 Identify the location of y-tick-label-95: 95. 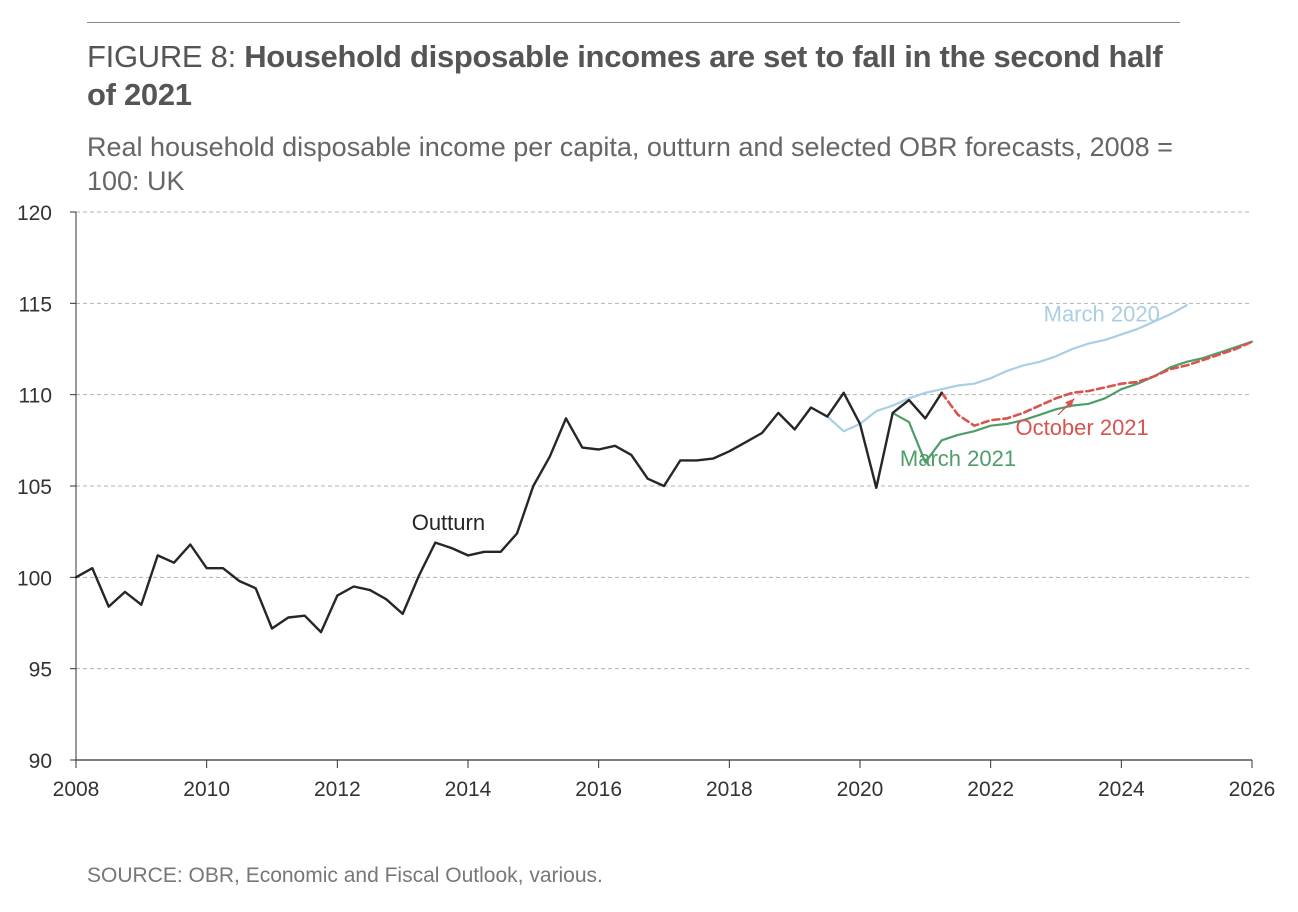
(40, 670).